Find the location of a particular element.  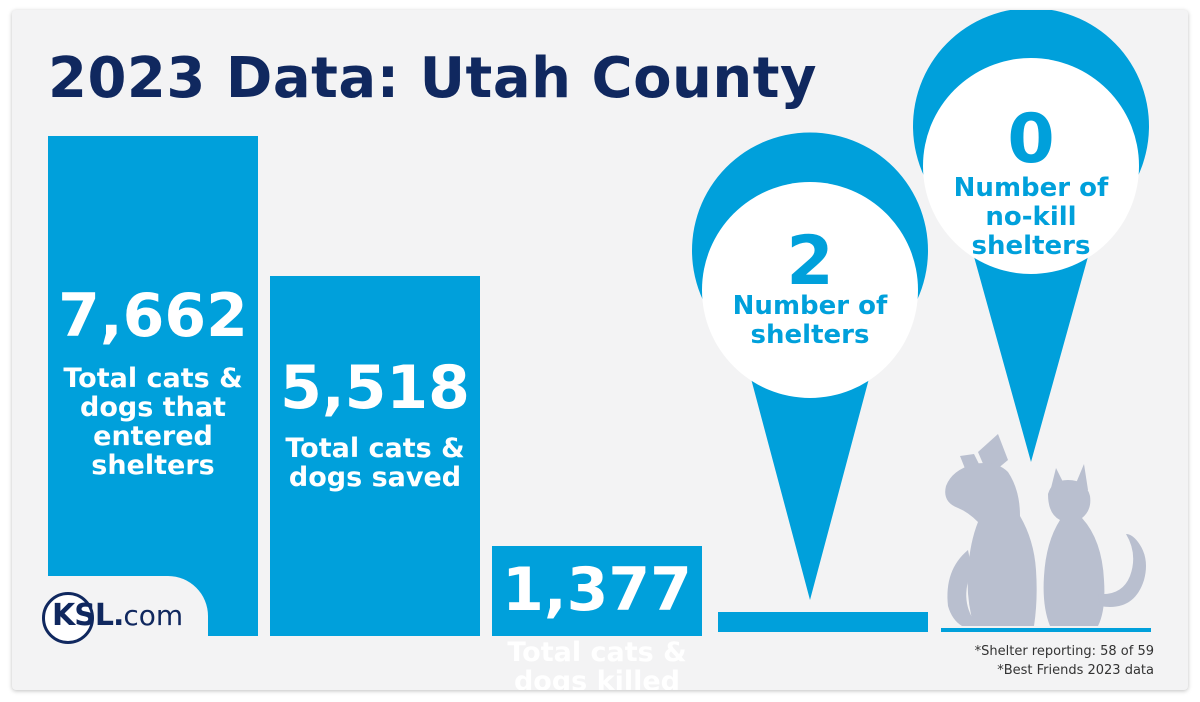

bar-value-label: 5,518 is located at coordinates (375, 388).